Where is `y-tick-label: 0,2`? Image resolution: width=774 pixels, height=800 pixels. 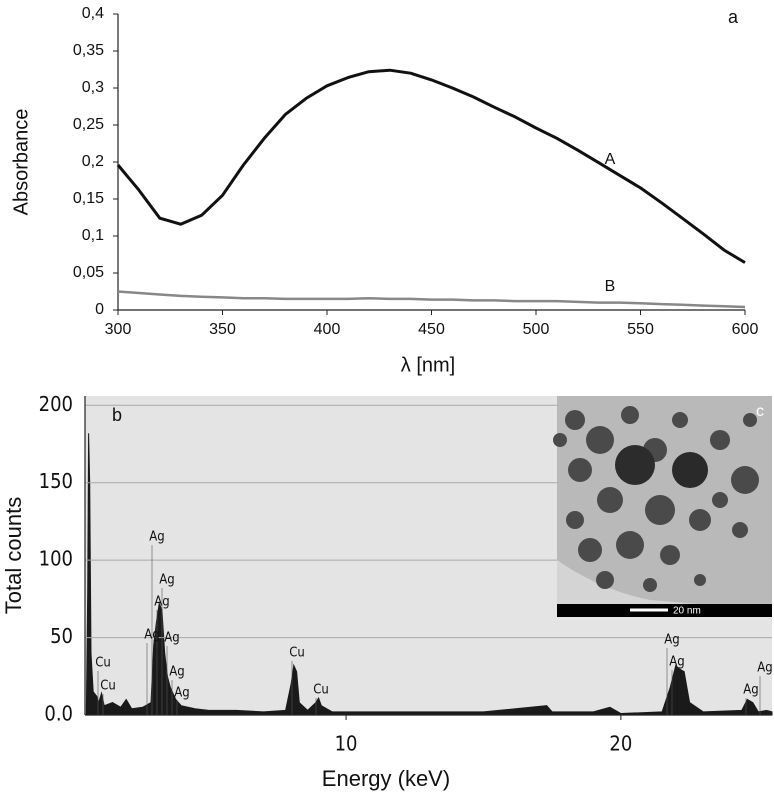 y-tick-label: 0,2 is located at coordinates (93, 161).